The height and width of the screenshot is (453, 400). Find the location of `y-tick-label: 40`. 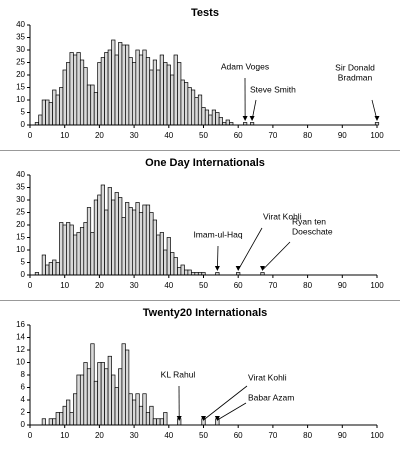

y-tick-label: 40 is located at coordinates (20, 24).